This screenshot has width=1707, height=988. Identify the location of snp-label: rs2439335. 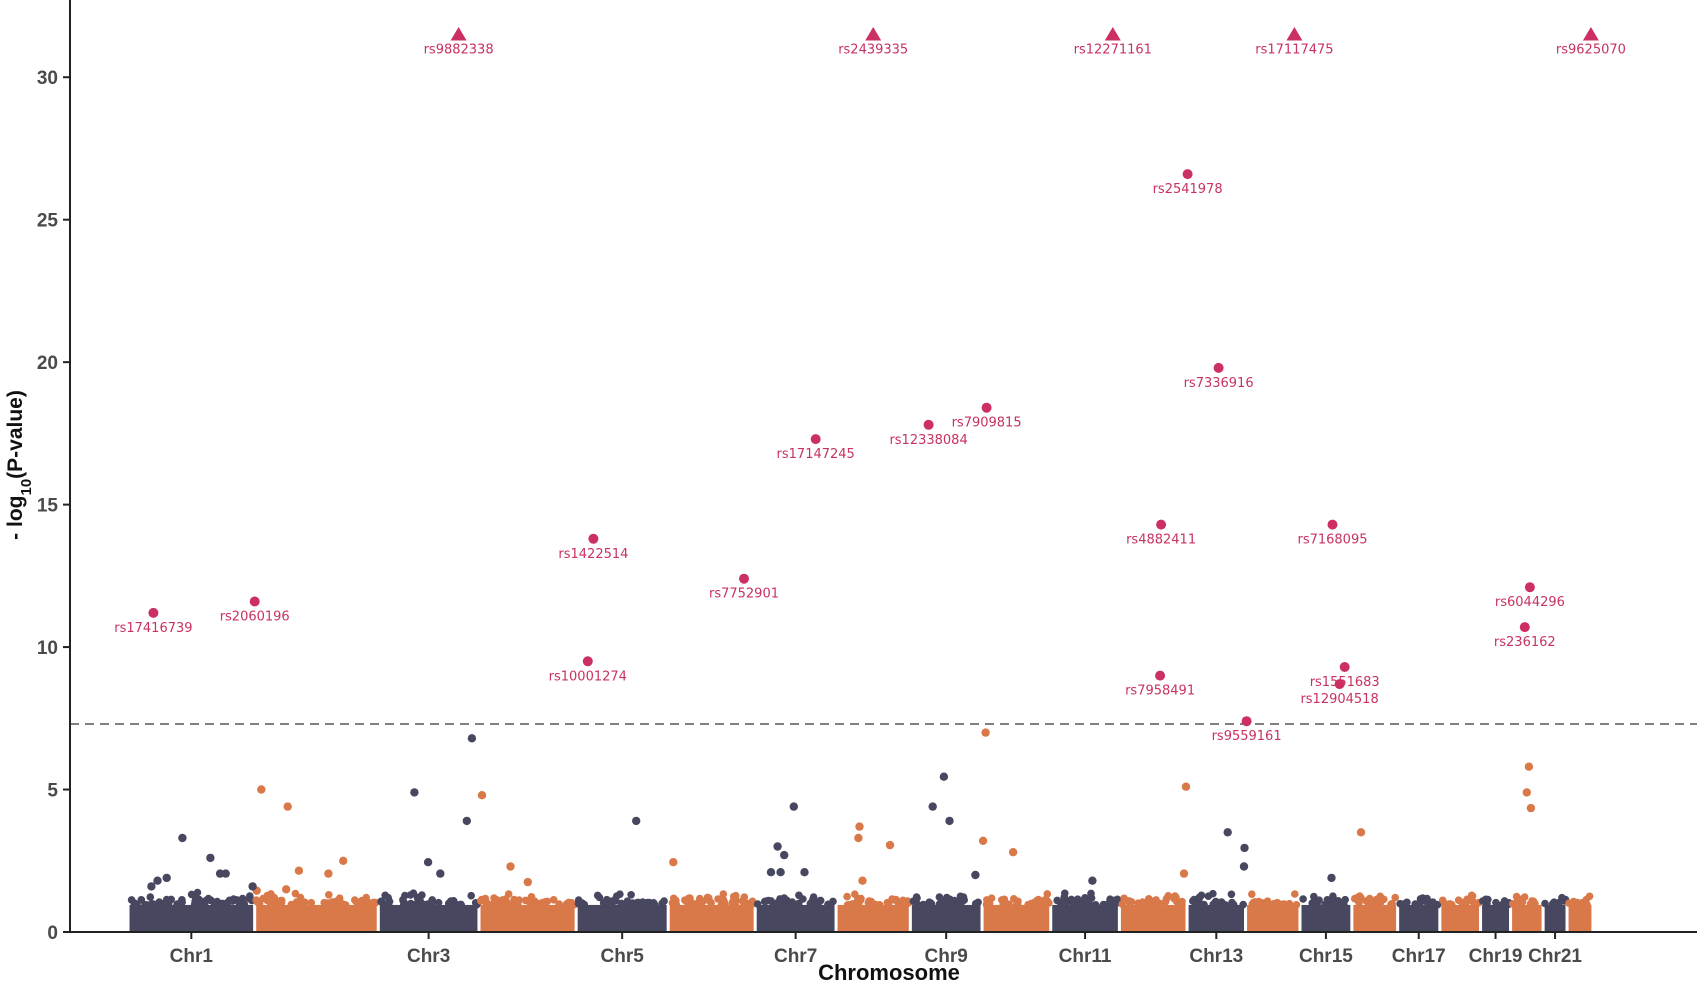
(873, 50).